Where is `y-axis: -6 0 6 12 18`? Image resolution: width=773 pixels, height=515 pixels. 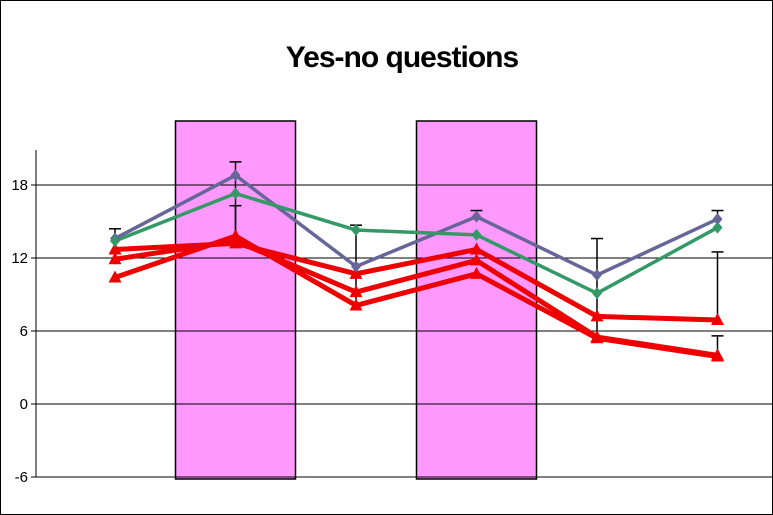
y-axis: -6 0 6 12 18 is located at coordinates (24, 318).